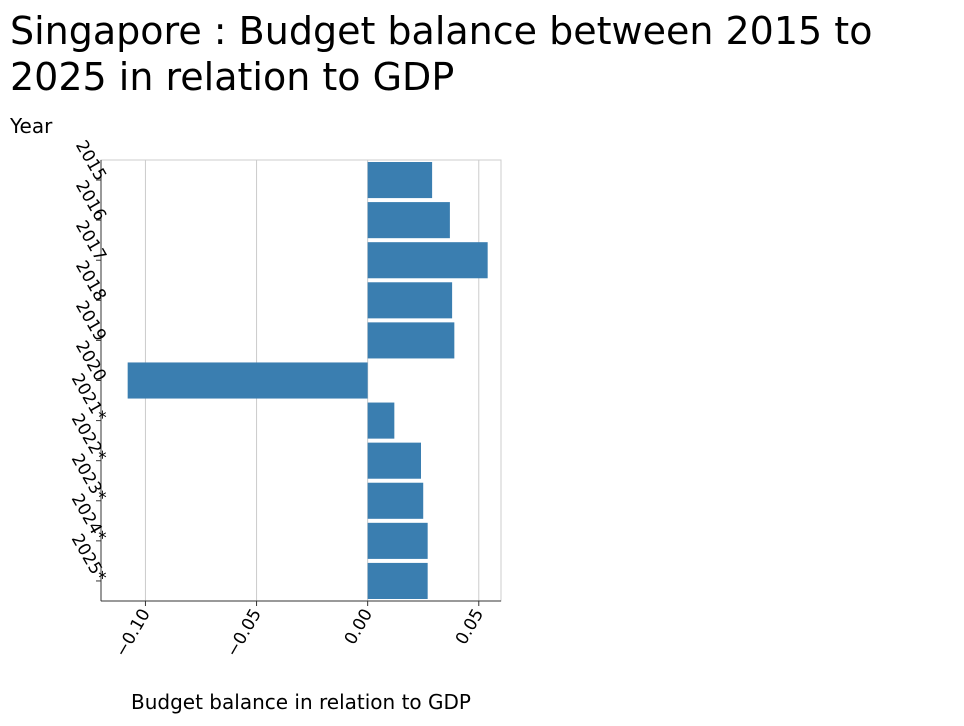  I want to click on bar-2017, so click(427, 260).